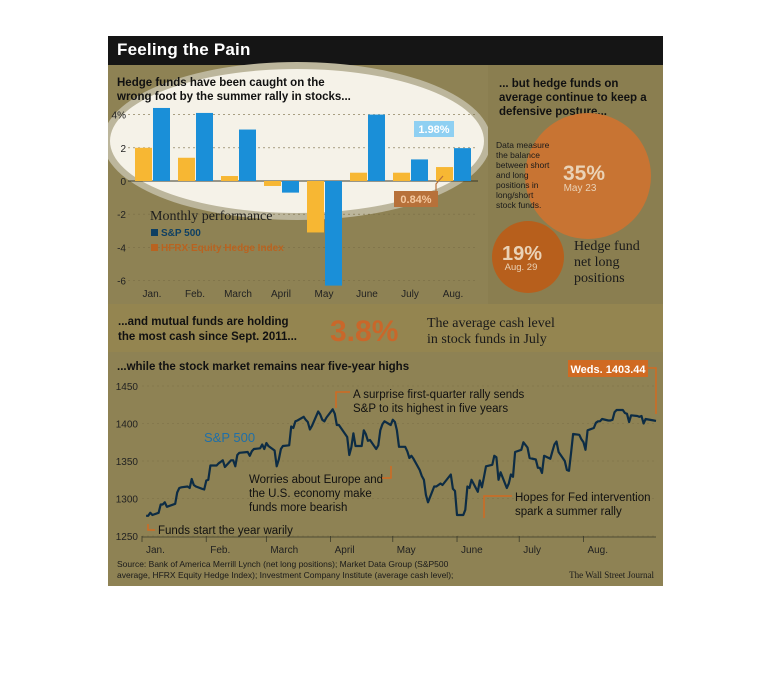  I want to click on annotation-warily: Funds start the year warily, so click(225, 531).